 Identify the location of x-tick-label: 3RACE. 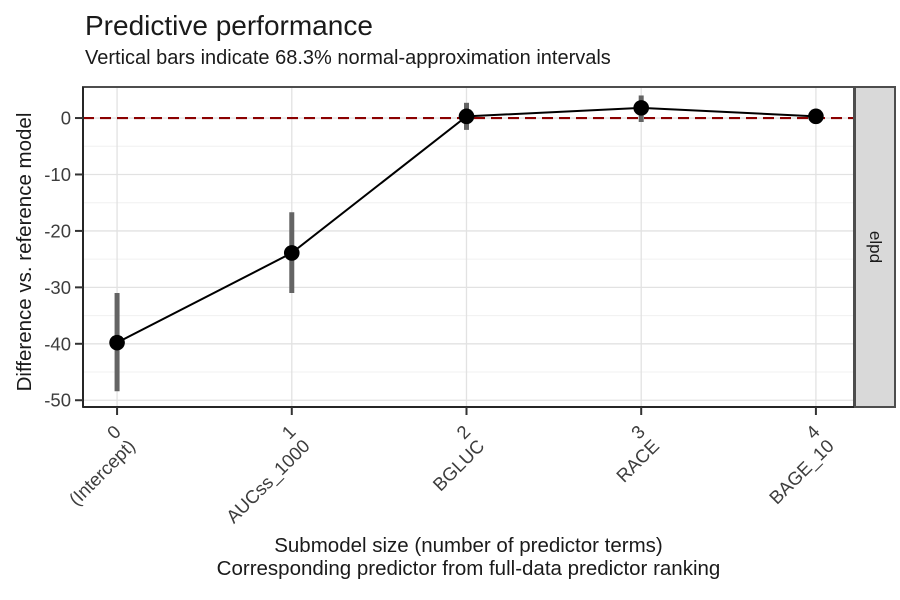
(630, 453).